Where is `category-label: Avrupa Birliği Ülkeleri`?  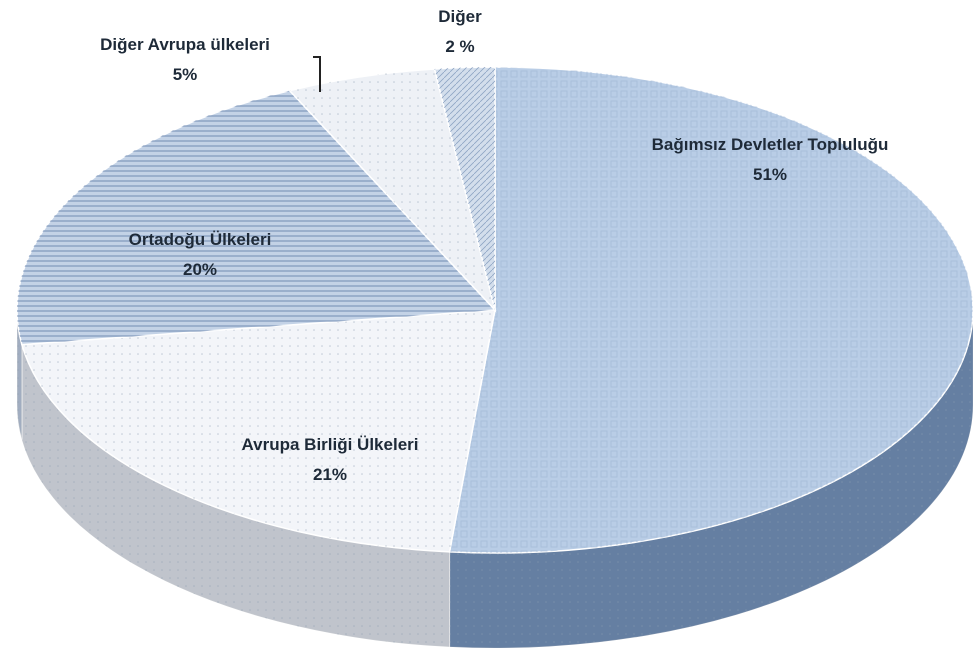
category-label: Avrupa Birliği Ülkeleri is located at coordinates (330, 444).